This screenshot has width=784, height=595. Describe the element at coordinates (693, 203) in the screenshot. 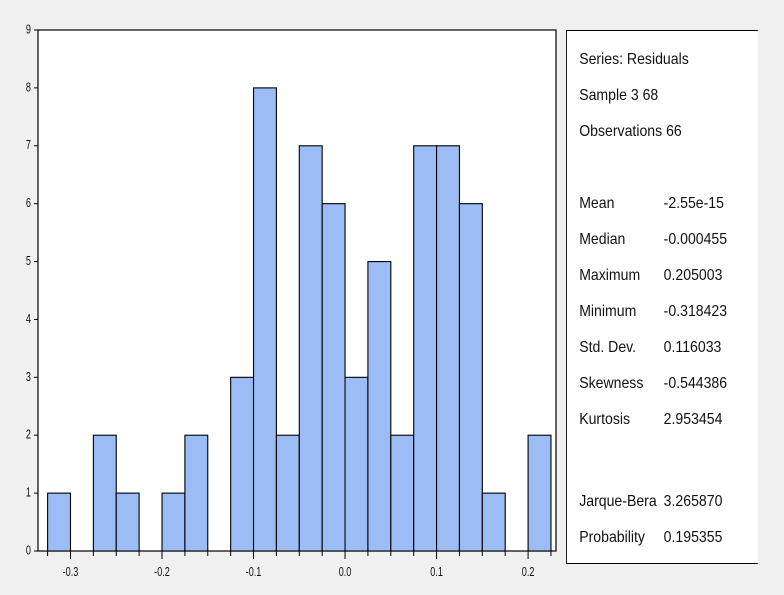

I see `stat-value: -2.55e-15` at that location.